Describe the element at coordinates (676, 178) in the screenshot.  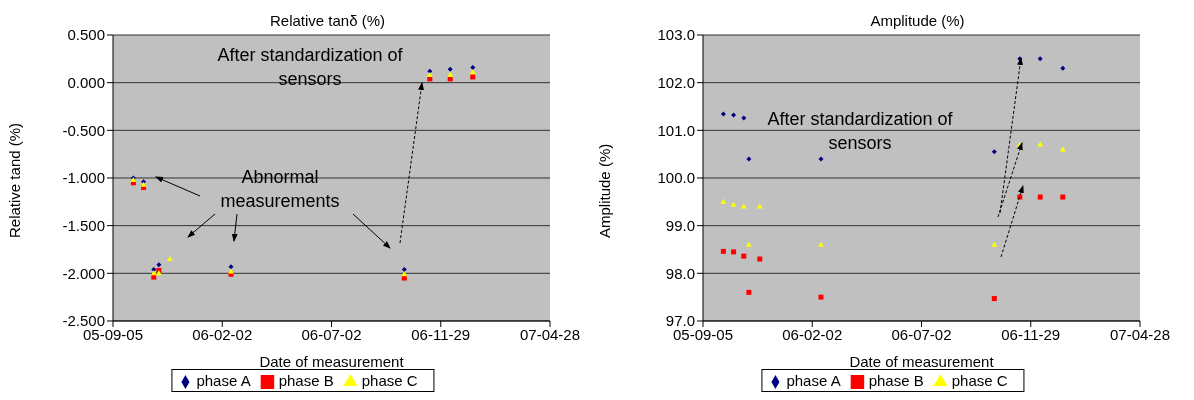
I see `y-tick-label: 100.0` at that location.